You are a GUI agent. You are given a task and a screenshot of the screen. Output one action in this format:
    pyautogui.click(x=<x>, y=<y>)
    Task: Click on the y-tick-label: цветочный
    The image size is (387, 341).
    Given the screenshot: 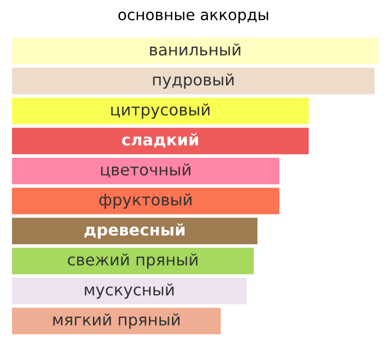 What is the action you would take?
    pyautogui.click(x=145, y=170)
    